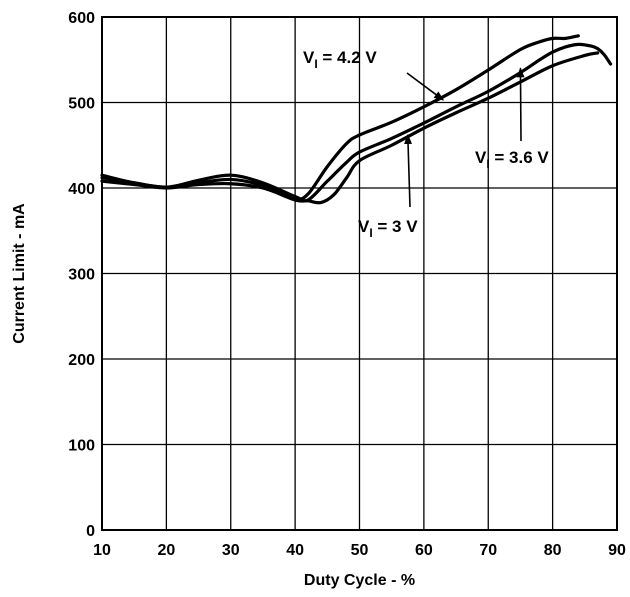 The image size is (630, 597). I want to click on y-tick-label: 300, so click(81, 275).